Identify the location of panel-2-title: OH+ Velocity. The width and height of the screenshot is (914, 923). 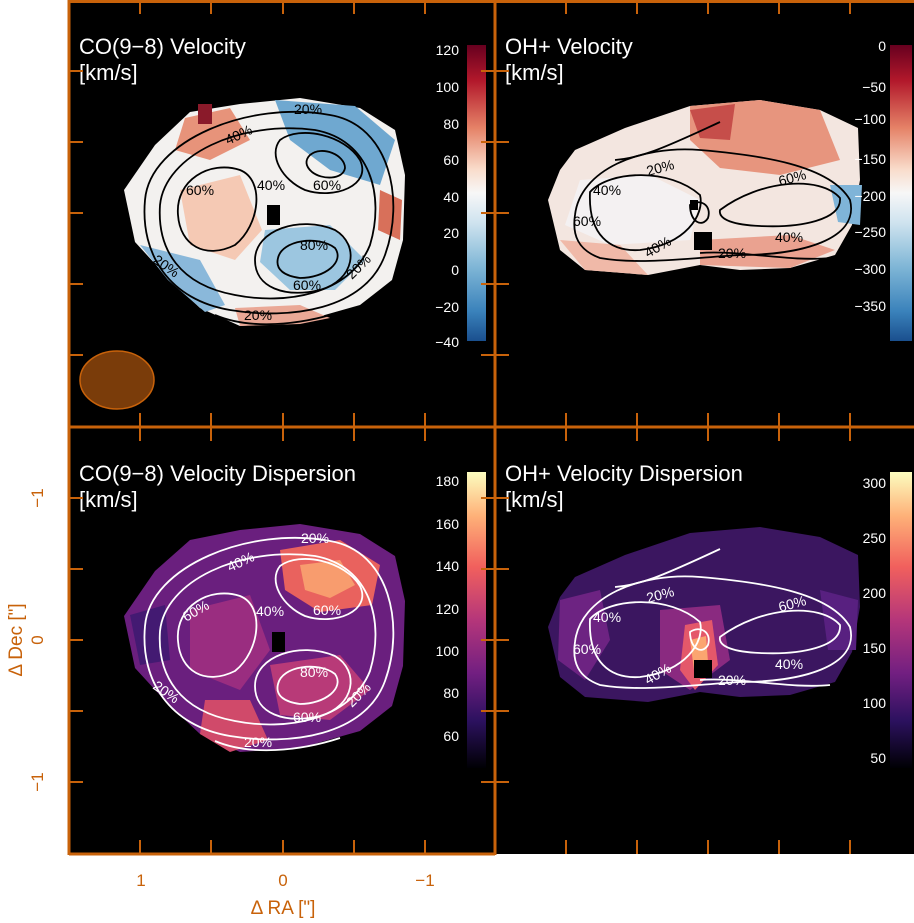
(569, 46).